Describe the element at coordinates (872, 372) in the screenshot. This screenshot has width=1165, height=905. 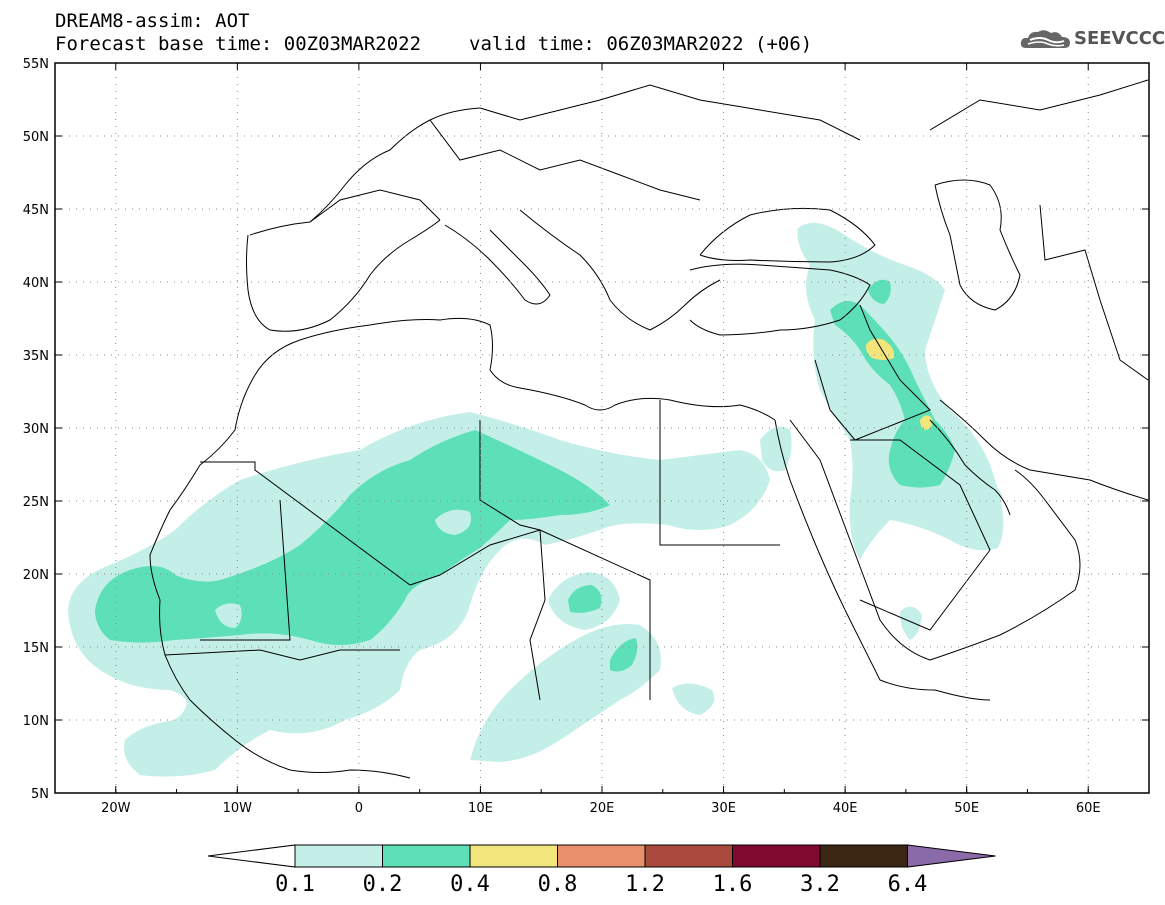
I see `border-iraq` at that location.